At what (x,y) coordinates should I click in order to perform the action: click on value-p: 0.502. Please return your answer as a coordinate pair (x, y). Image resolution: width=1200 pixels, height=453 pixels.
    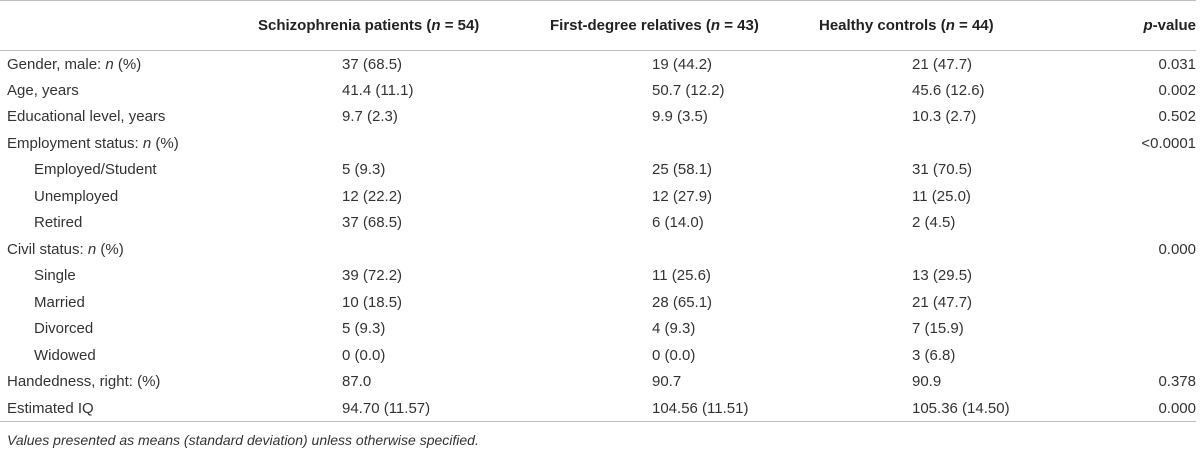
    Looking at the image, I should click on (1177, 117).